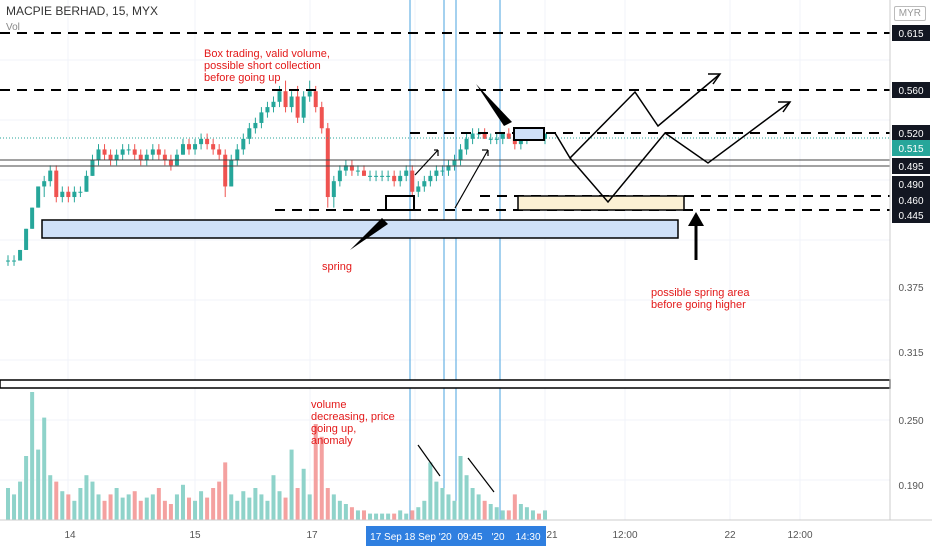 This screenshot has height=550, width=932. What do you see at coordinates (13, 27) in the screenshot?
I see `indicator-label: Vol` at bounding box center [13, 27].